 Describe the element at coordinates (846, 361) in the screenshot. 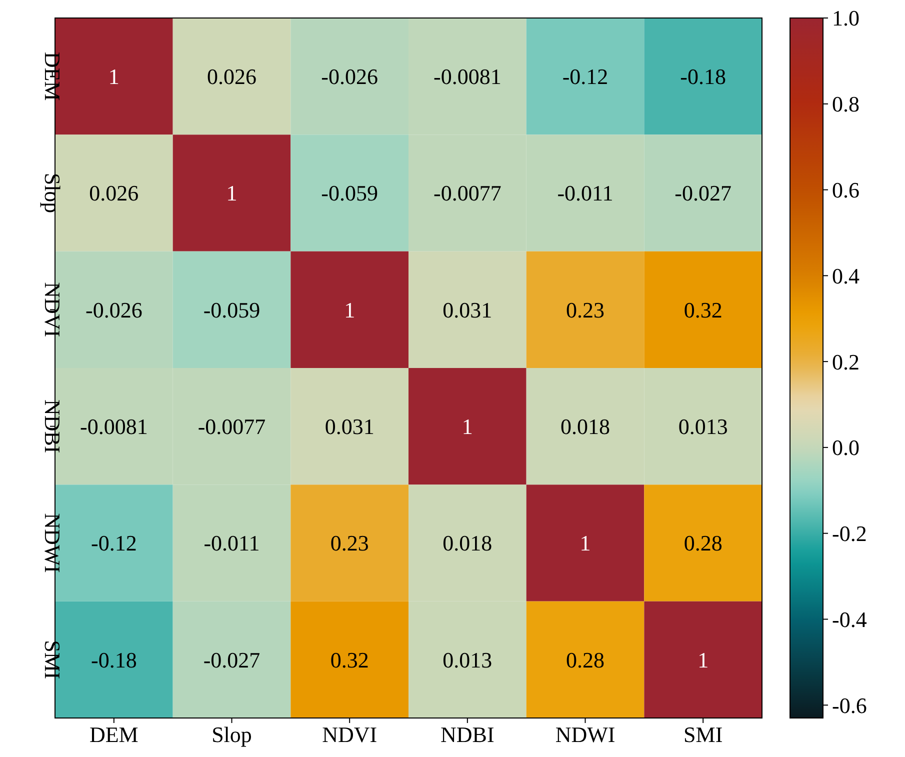

I see `color-bar-label: 0.2` at that location.